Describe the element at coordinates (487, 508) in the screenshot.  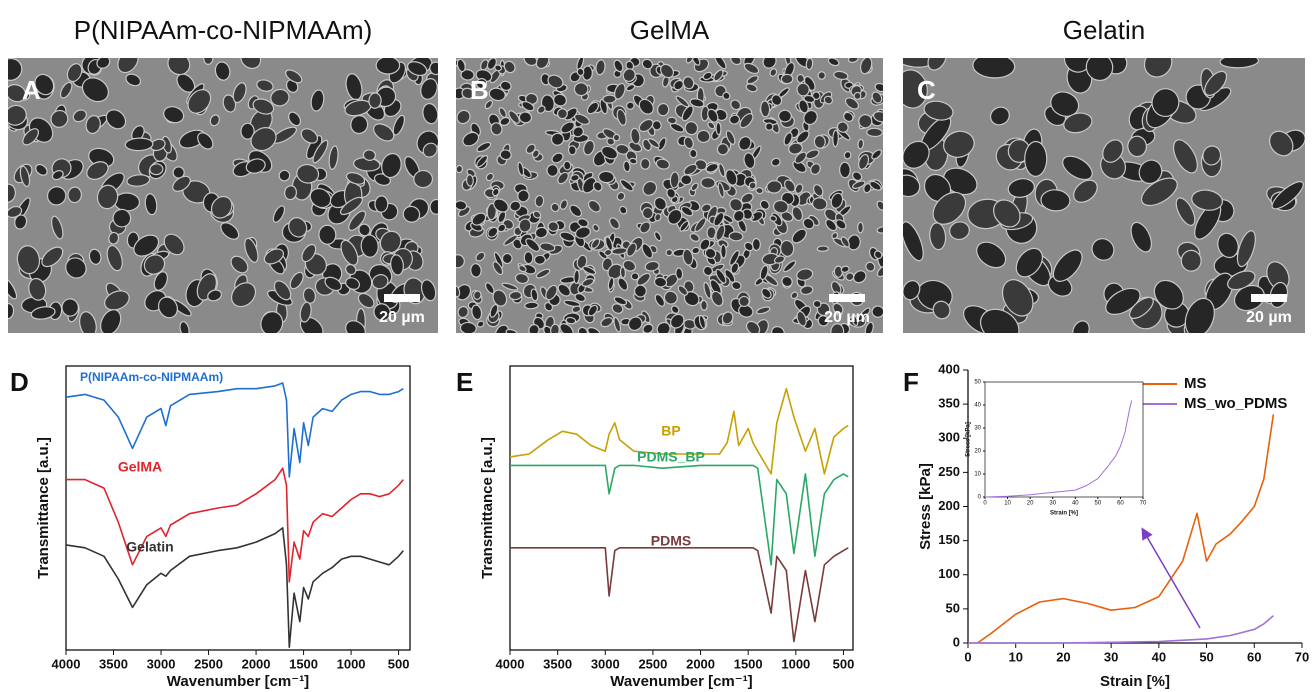
I see `y-axis-label: Transmittance [a.u.]` at that location.